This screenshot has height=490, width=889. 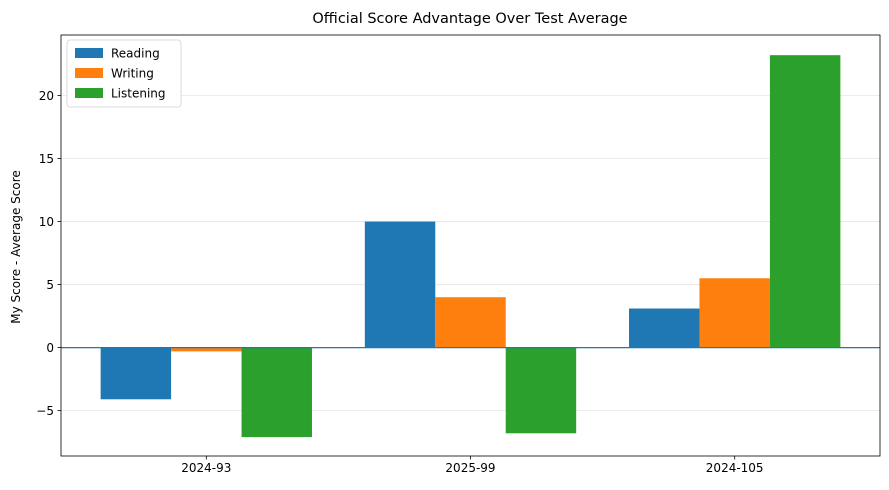 What do you see at coordinates (206, 468) in the screenshot?
I see `x-tick-label: 2024-93` at bounding box center [206, 468].